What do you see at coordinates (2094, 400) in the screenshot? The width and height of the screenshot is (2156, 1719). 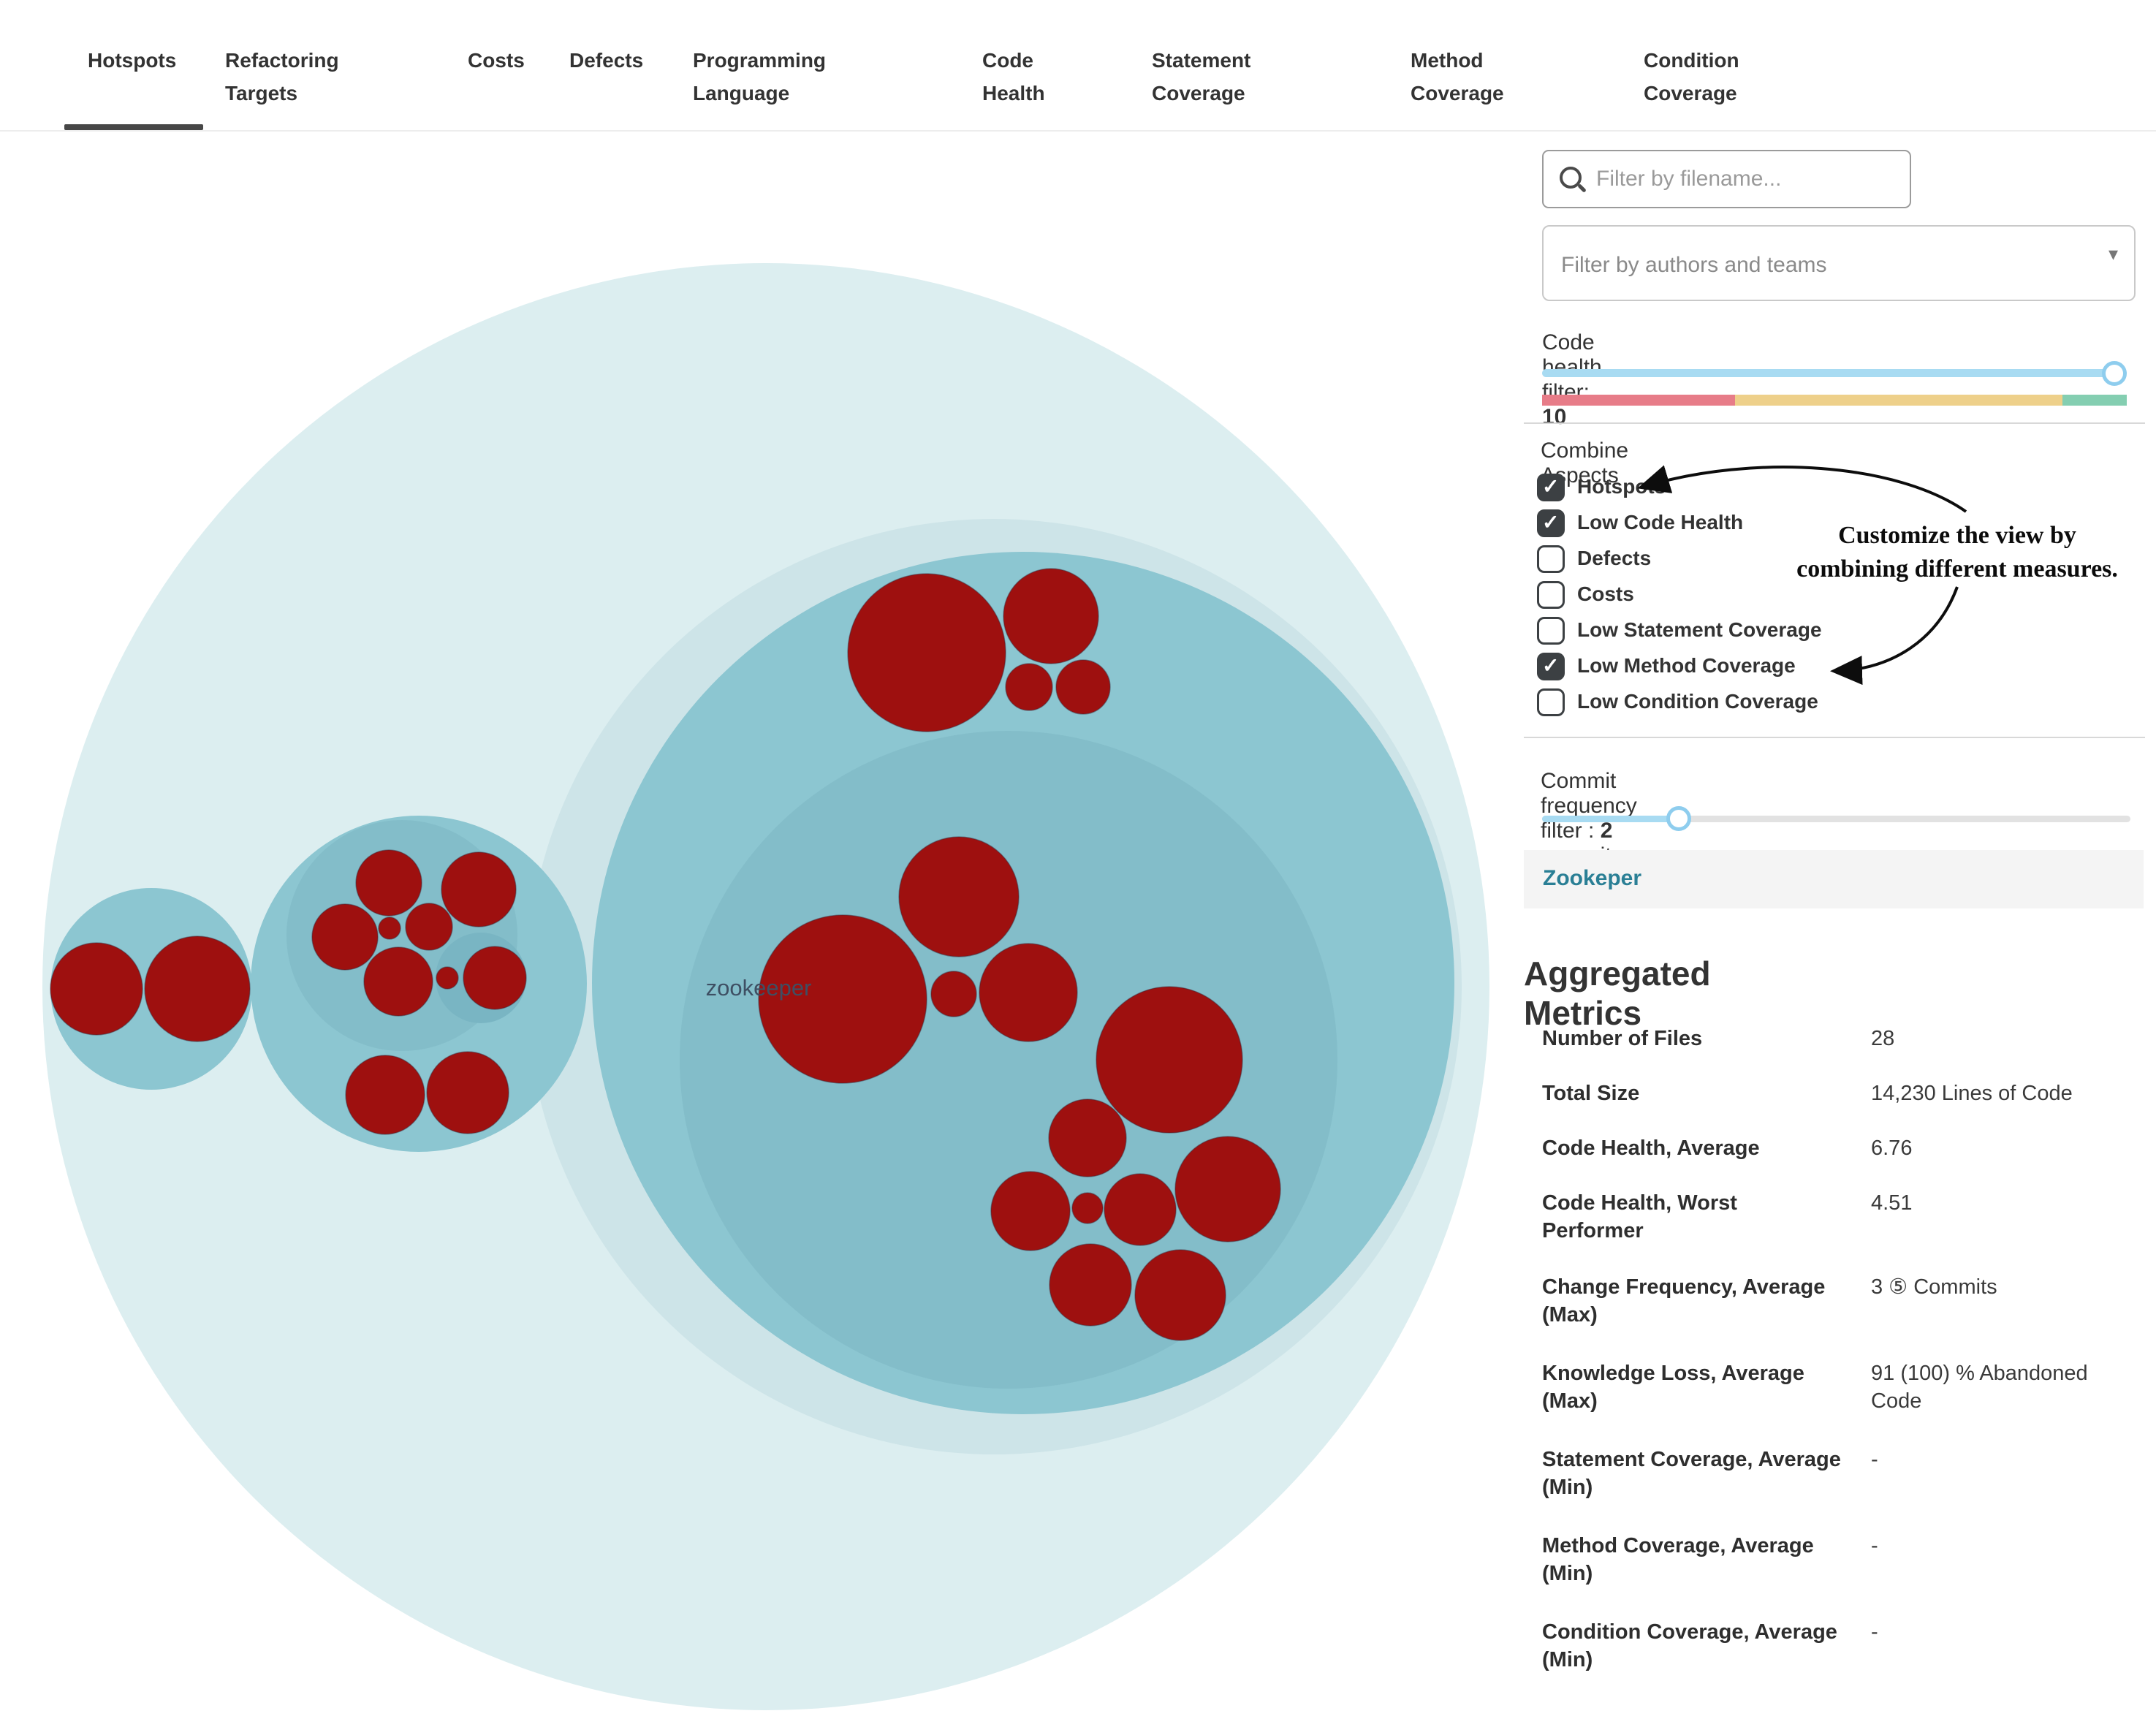 I see `code-health-legend-green` at bounding box center [2094, 400].